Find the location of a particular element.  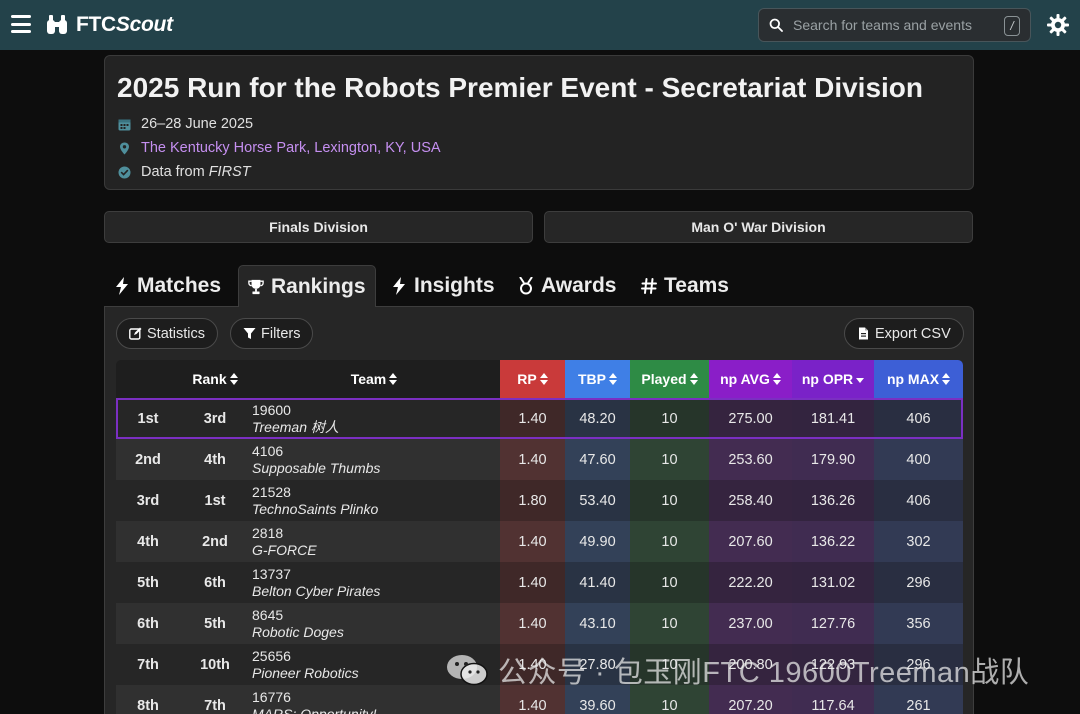

team-number: 8645 is located at coordinates (268, 614).